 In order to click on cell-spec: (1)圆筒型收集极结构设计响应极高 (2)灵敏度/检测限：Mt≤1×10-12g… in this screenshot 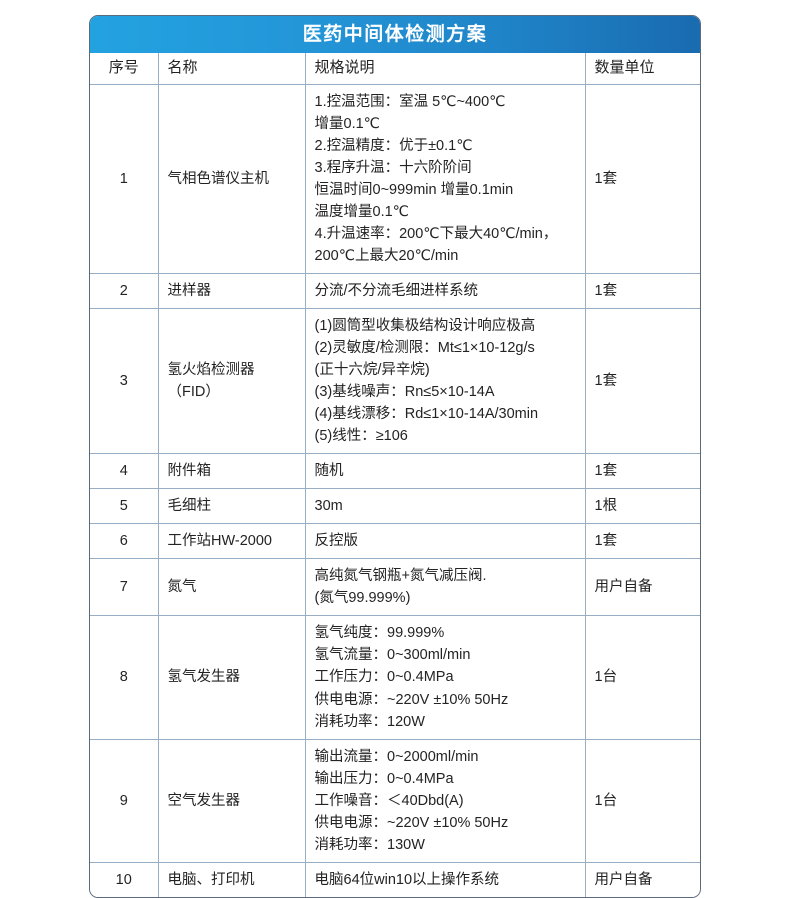, I will do `click(445, 381)`.